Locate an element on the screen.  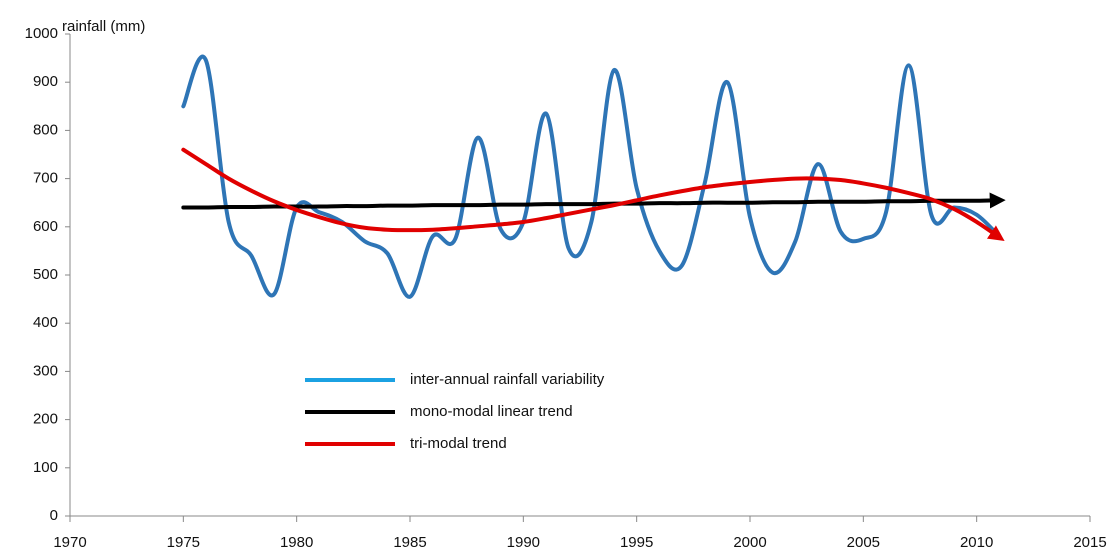
y-tick-label: 100 is located at coordinates (45, 467).